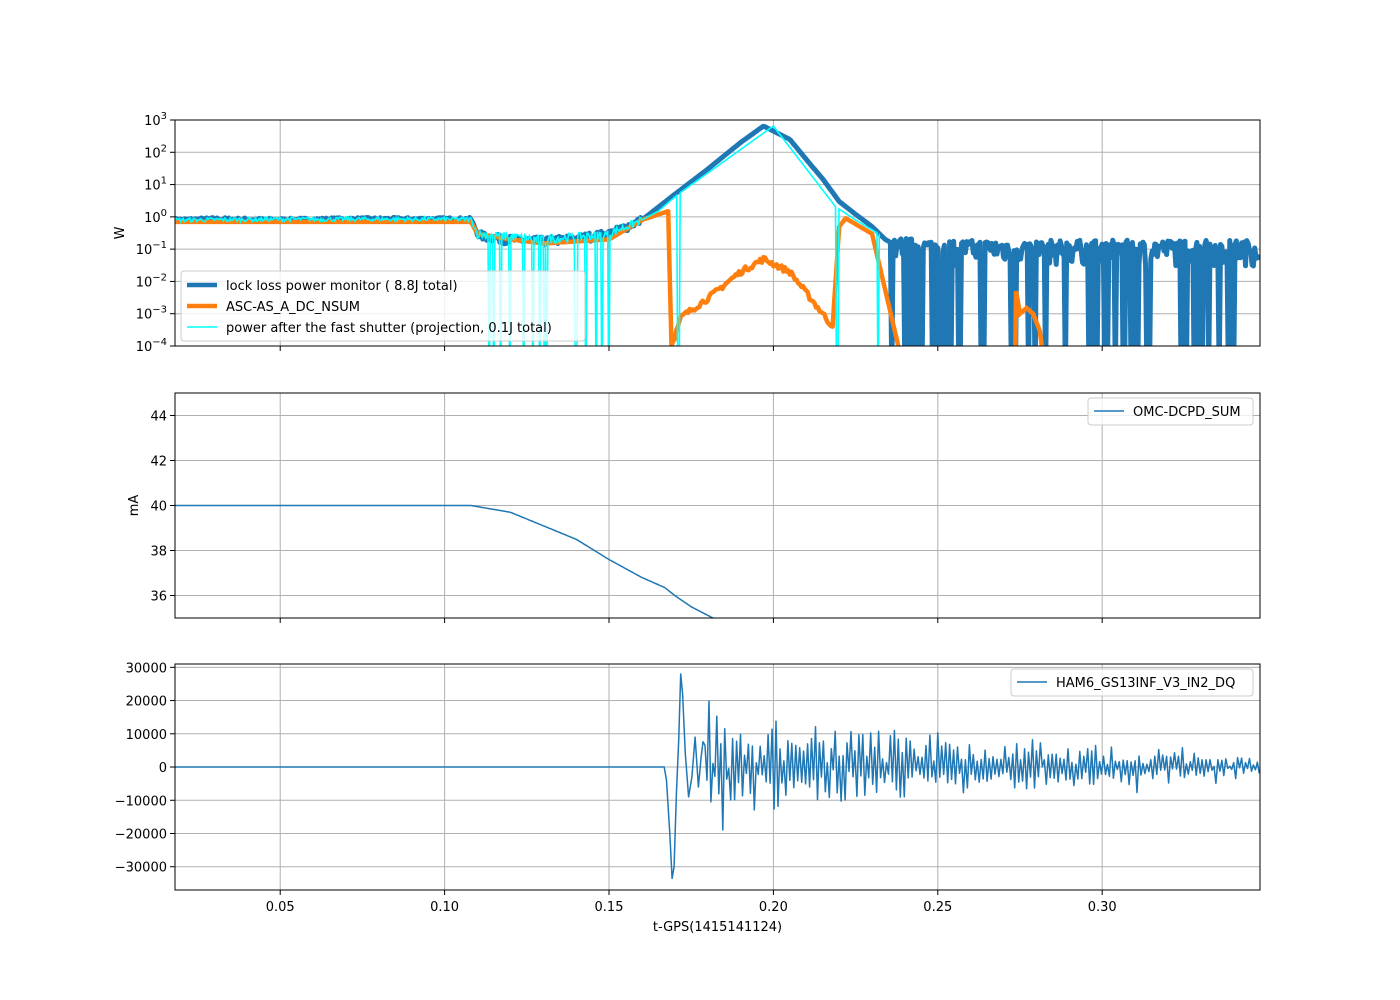 The image size is (1400, 1000). Describe the element at coordinates (342, 286) in the screenshot. I see `legend-label: lock loss power monitor ( 8.8J total)` at that location.